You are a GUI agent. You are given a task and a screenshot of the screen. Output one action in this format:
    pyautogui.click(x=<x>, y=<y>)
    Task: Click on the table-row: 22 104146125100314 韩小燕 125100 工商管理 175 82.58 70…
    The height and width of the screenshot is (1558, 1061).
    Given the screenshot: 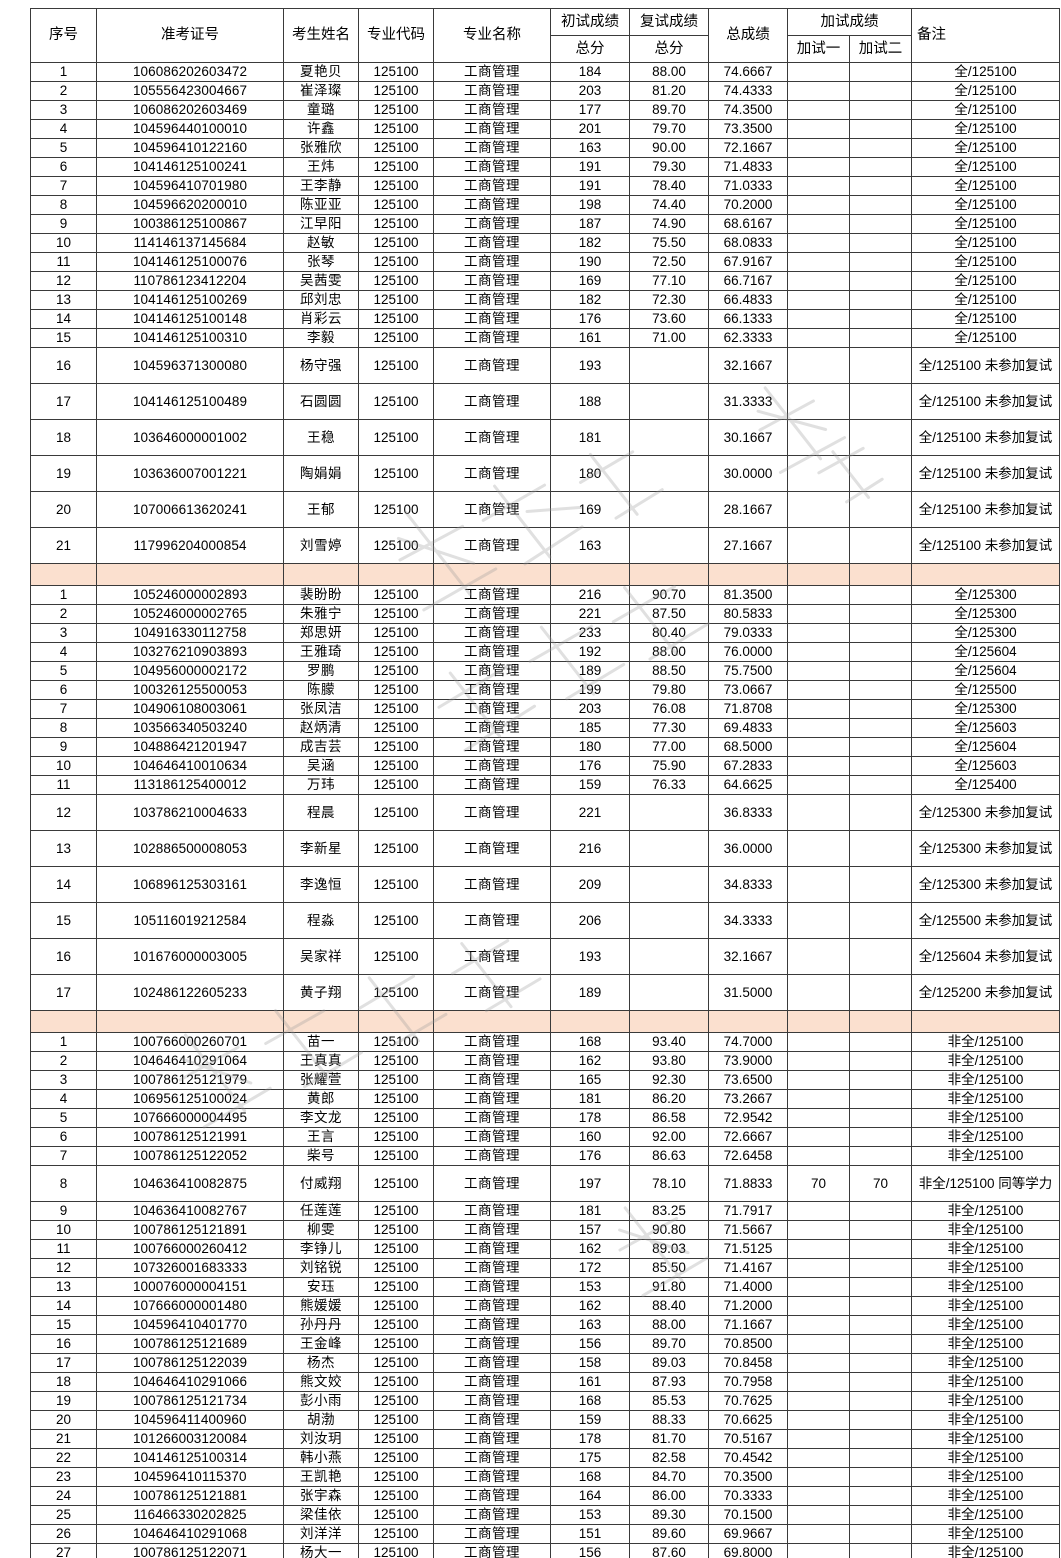 What is the action you would take?
    pyautogui.click(x=545, y=1458)
    